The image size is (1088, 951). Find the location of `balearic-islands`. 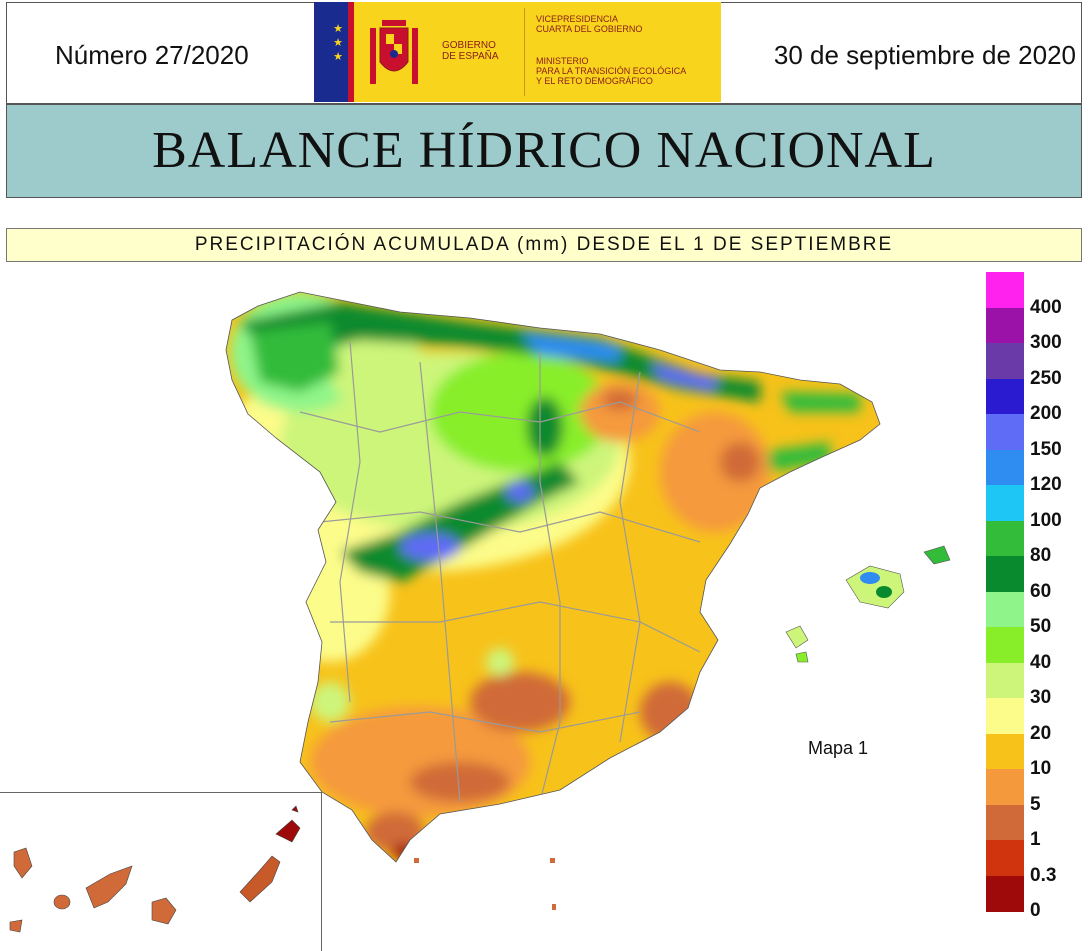

balearic-islands is located at coordinates (868, 604).